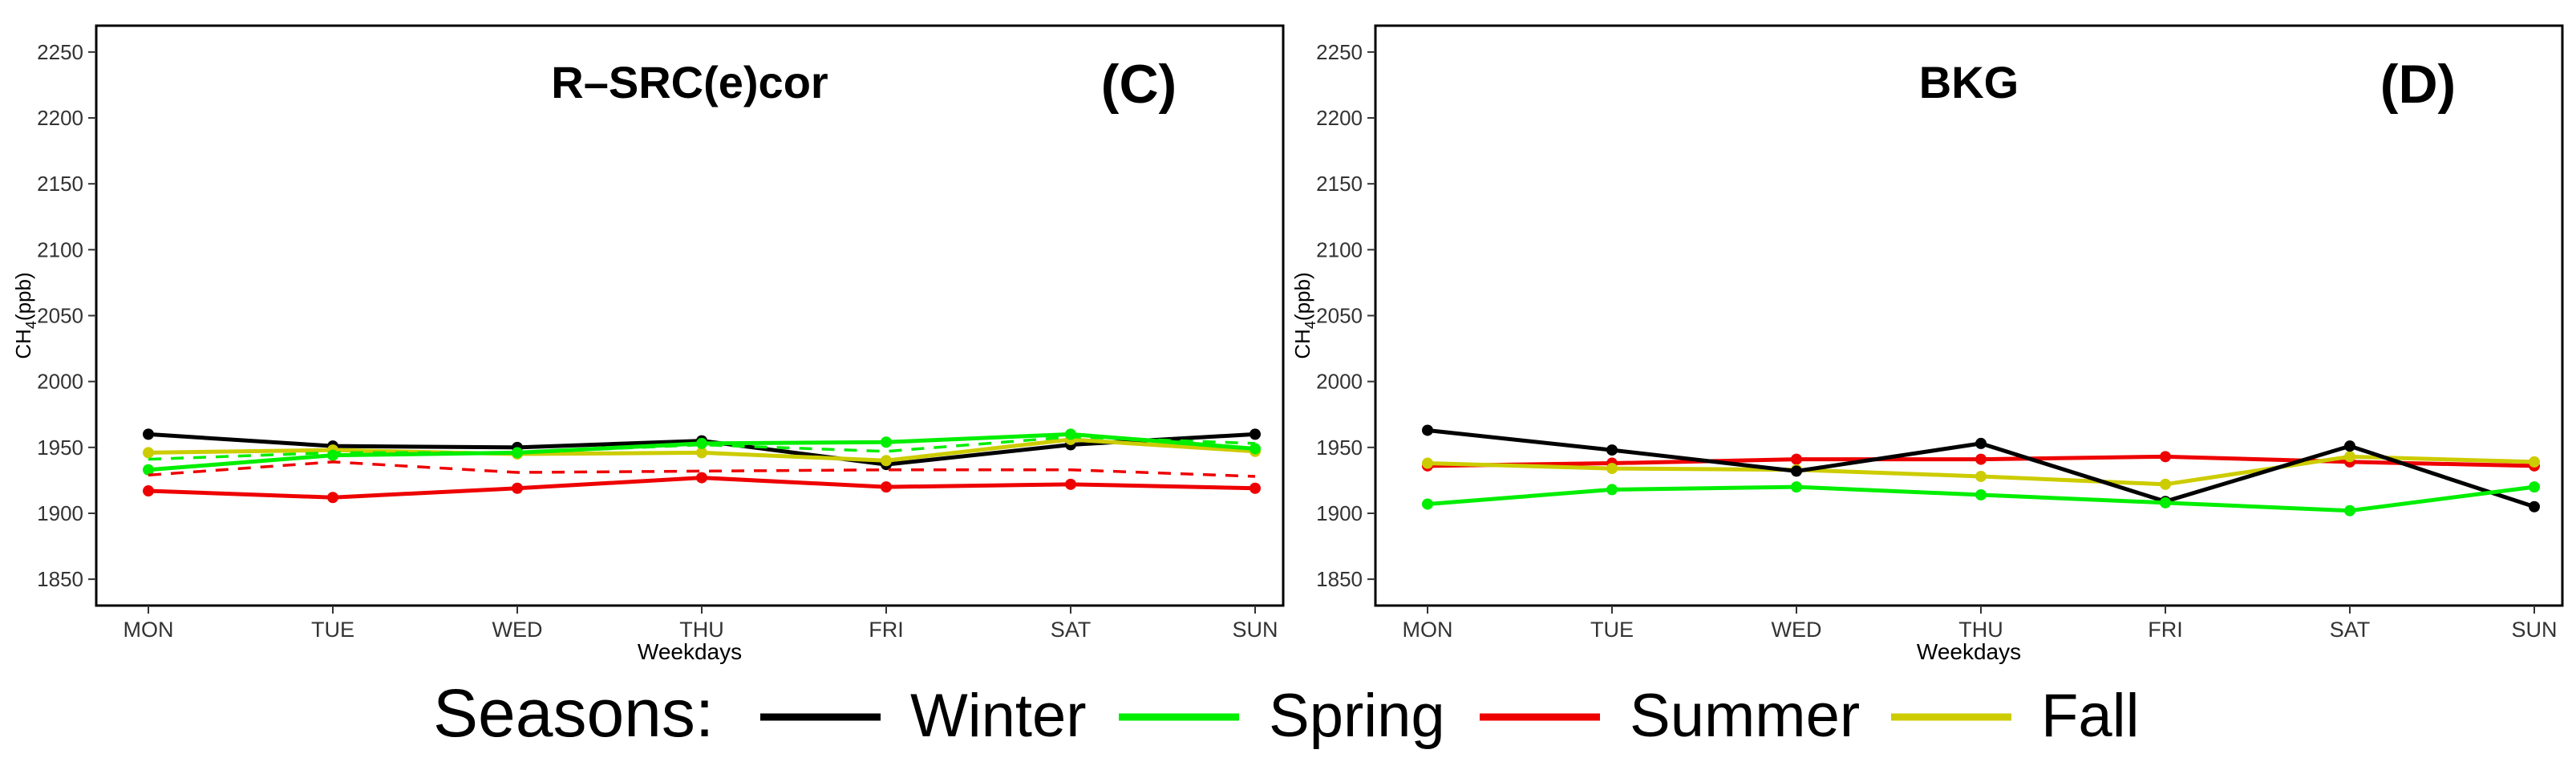 The height and width of the screenshot is (778, 2576). What do you see at coordinates (1969, 82) in the screenshot?
I see `panel-title: BKG` at bounding box center [1969, 82].